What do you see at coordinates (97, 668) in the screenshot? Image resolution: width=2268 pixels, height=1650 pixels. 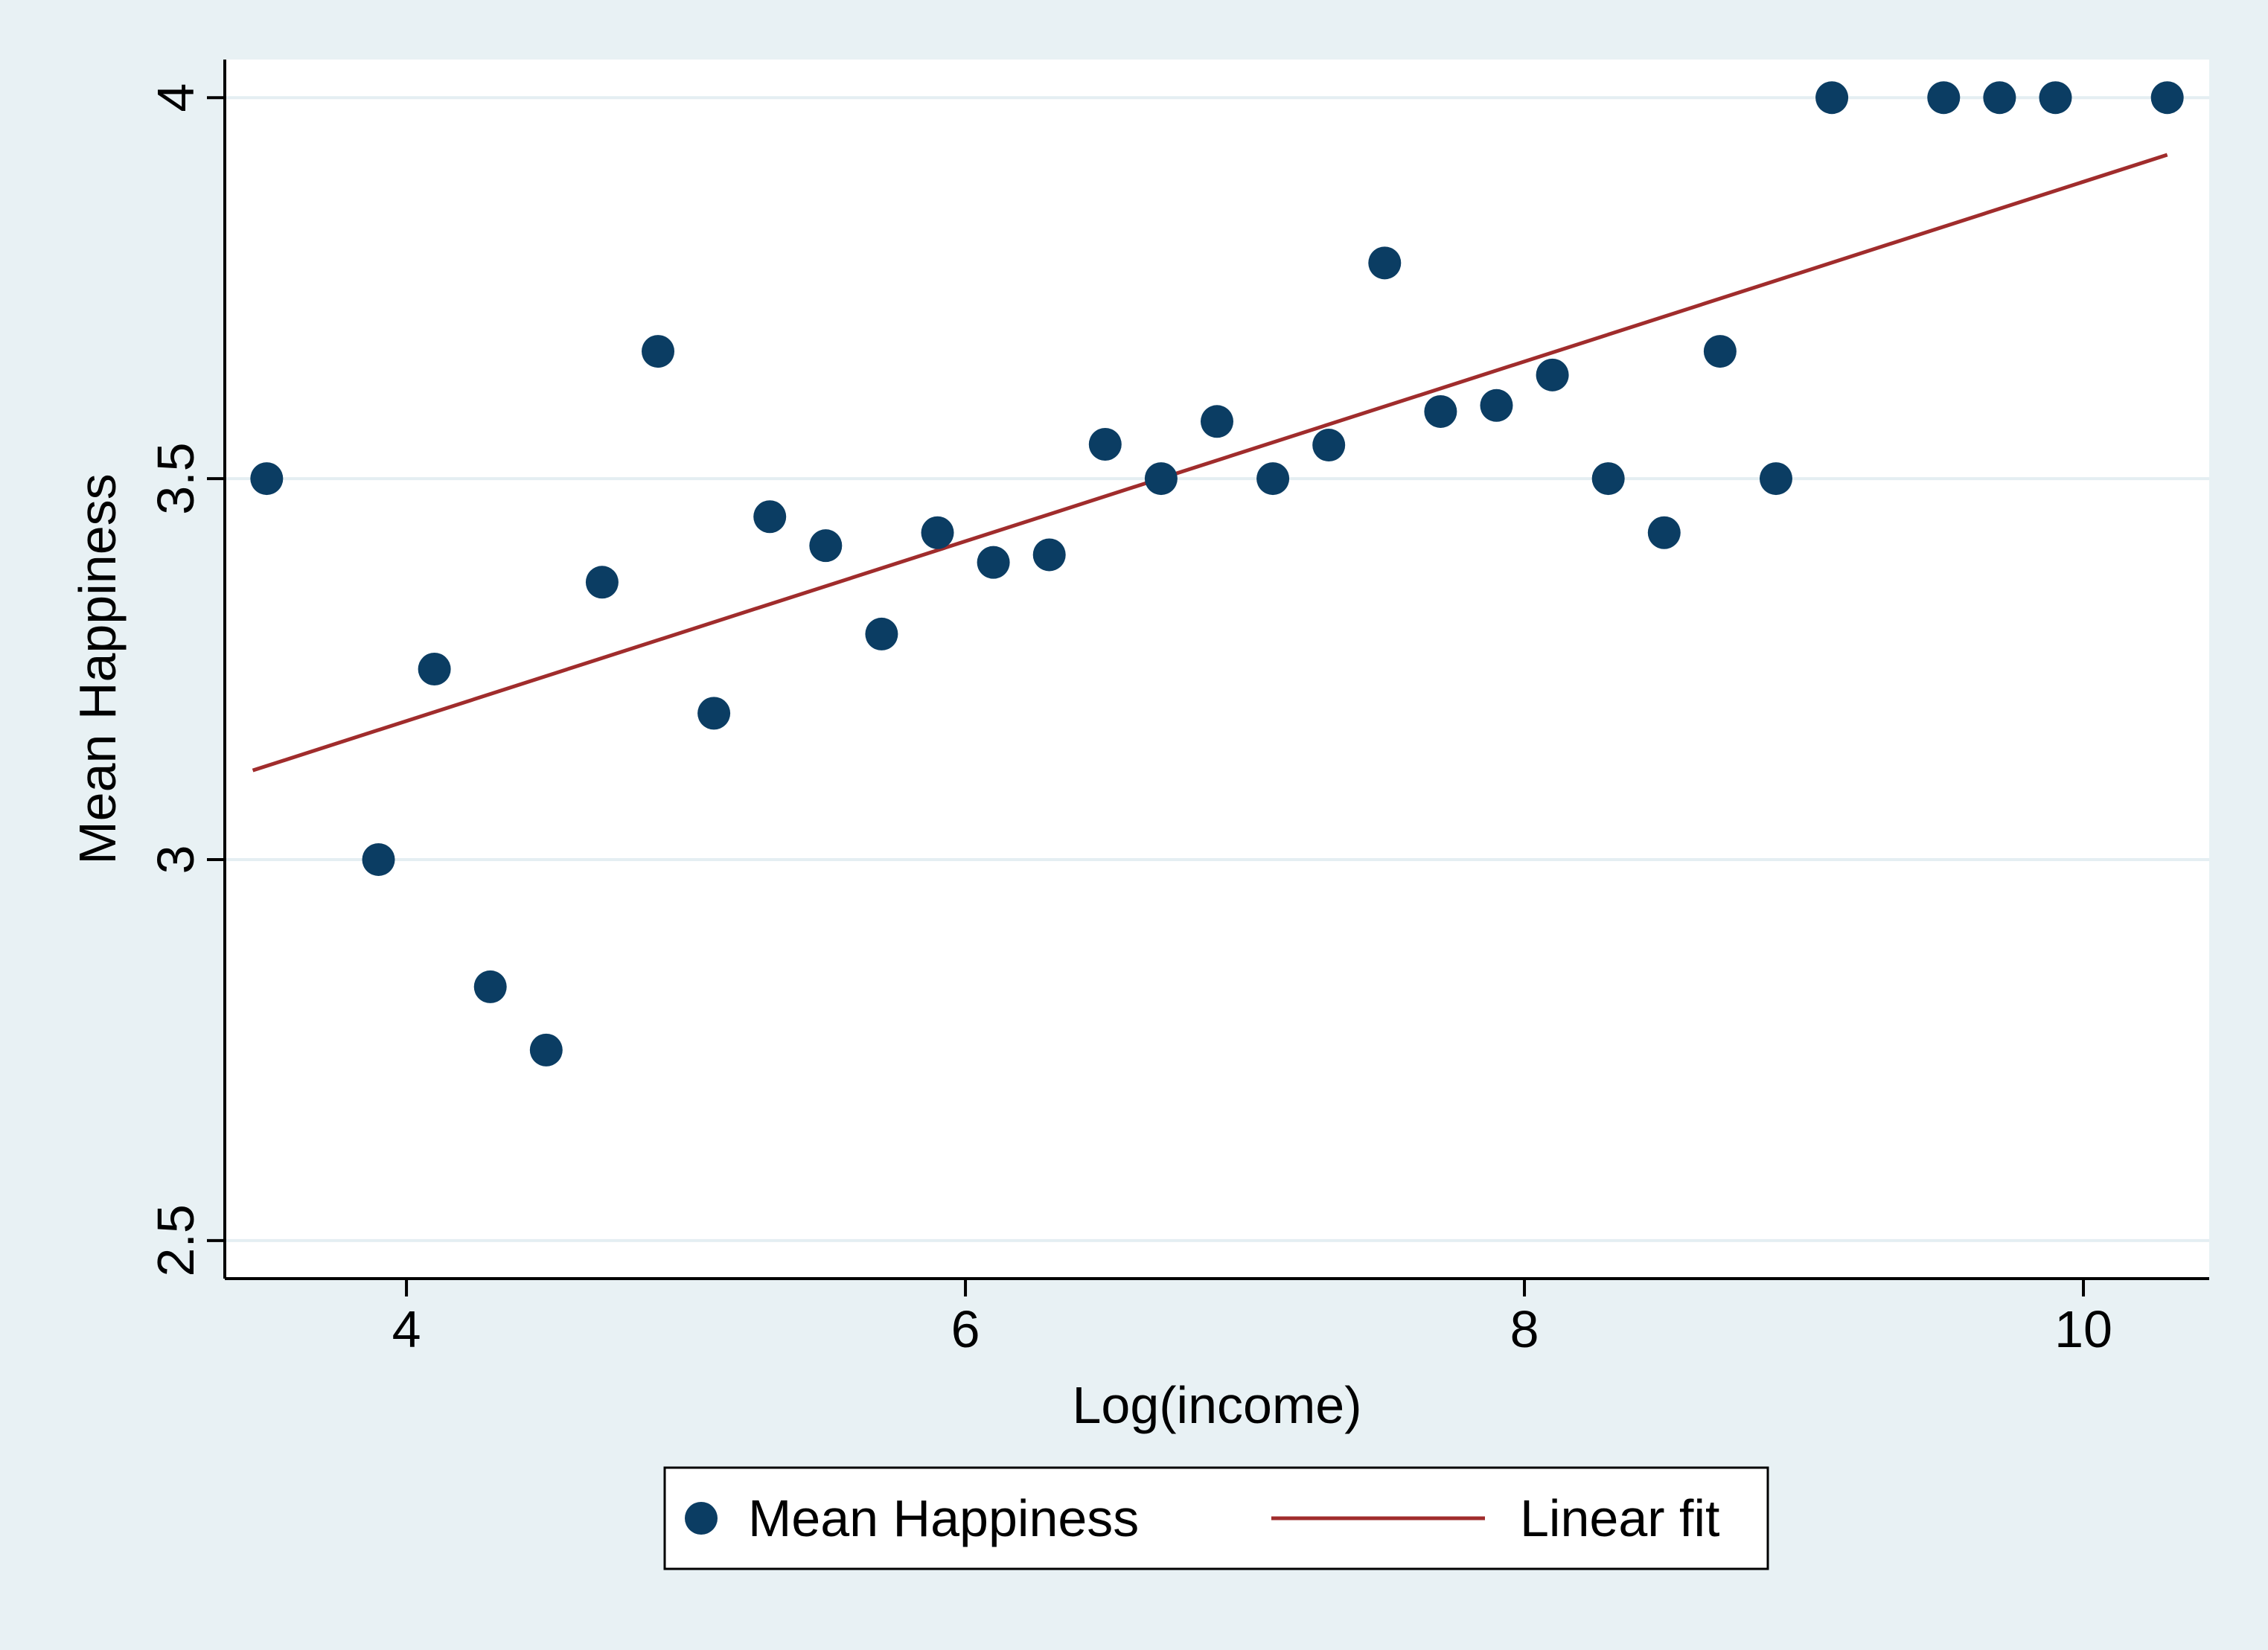 I see `y-axis-title: Mean Happiness` at bounding box center [97, 668].